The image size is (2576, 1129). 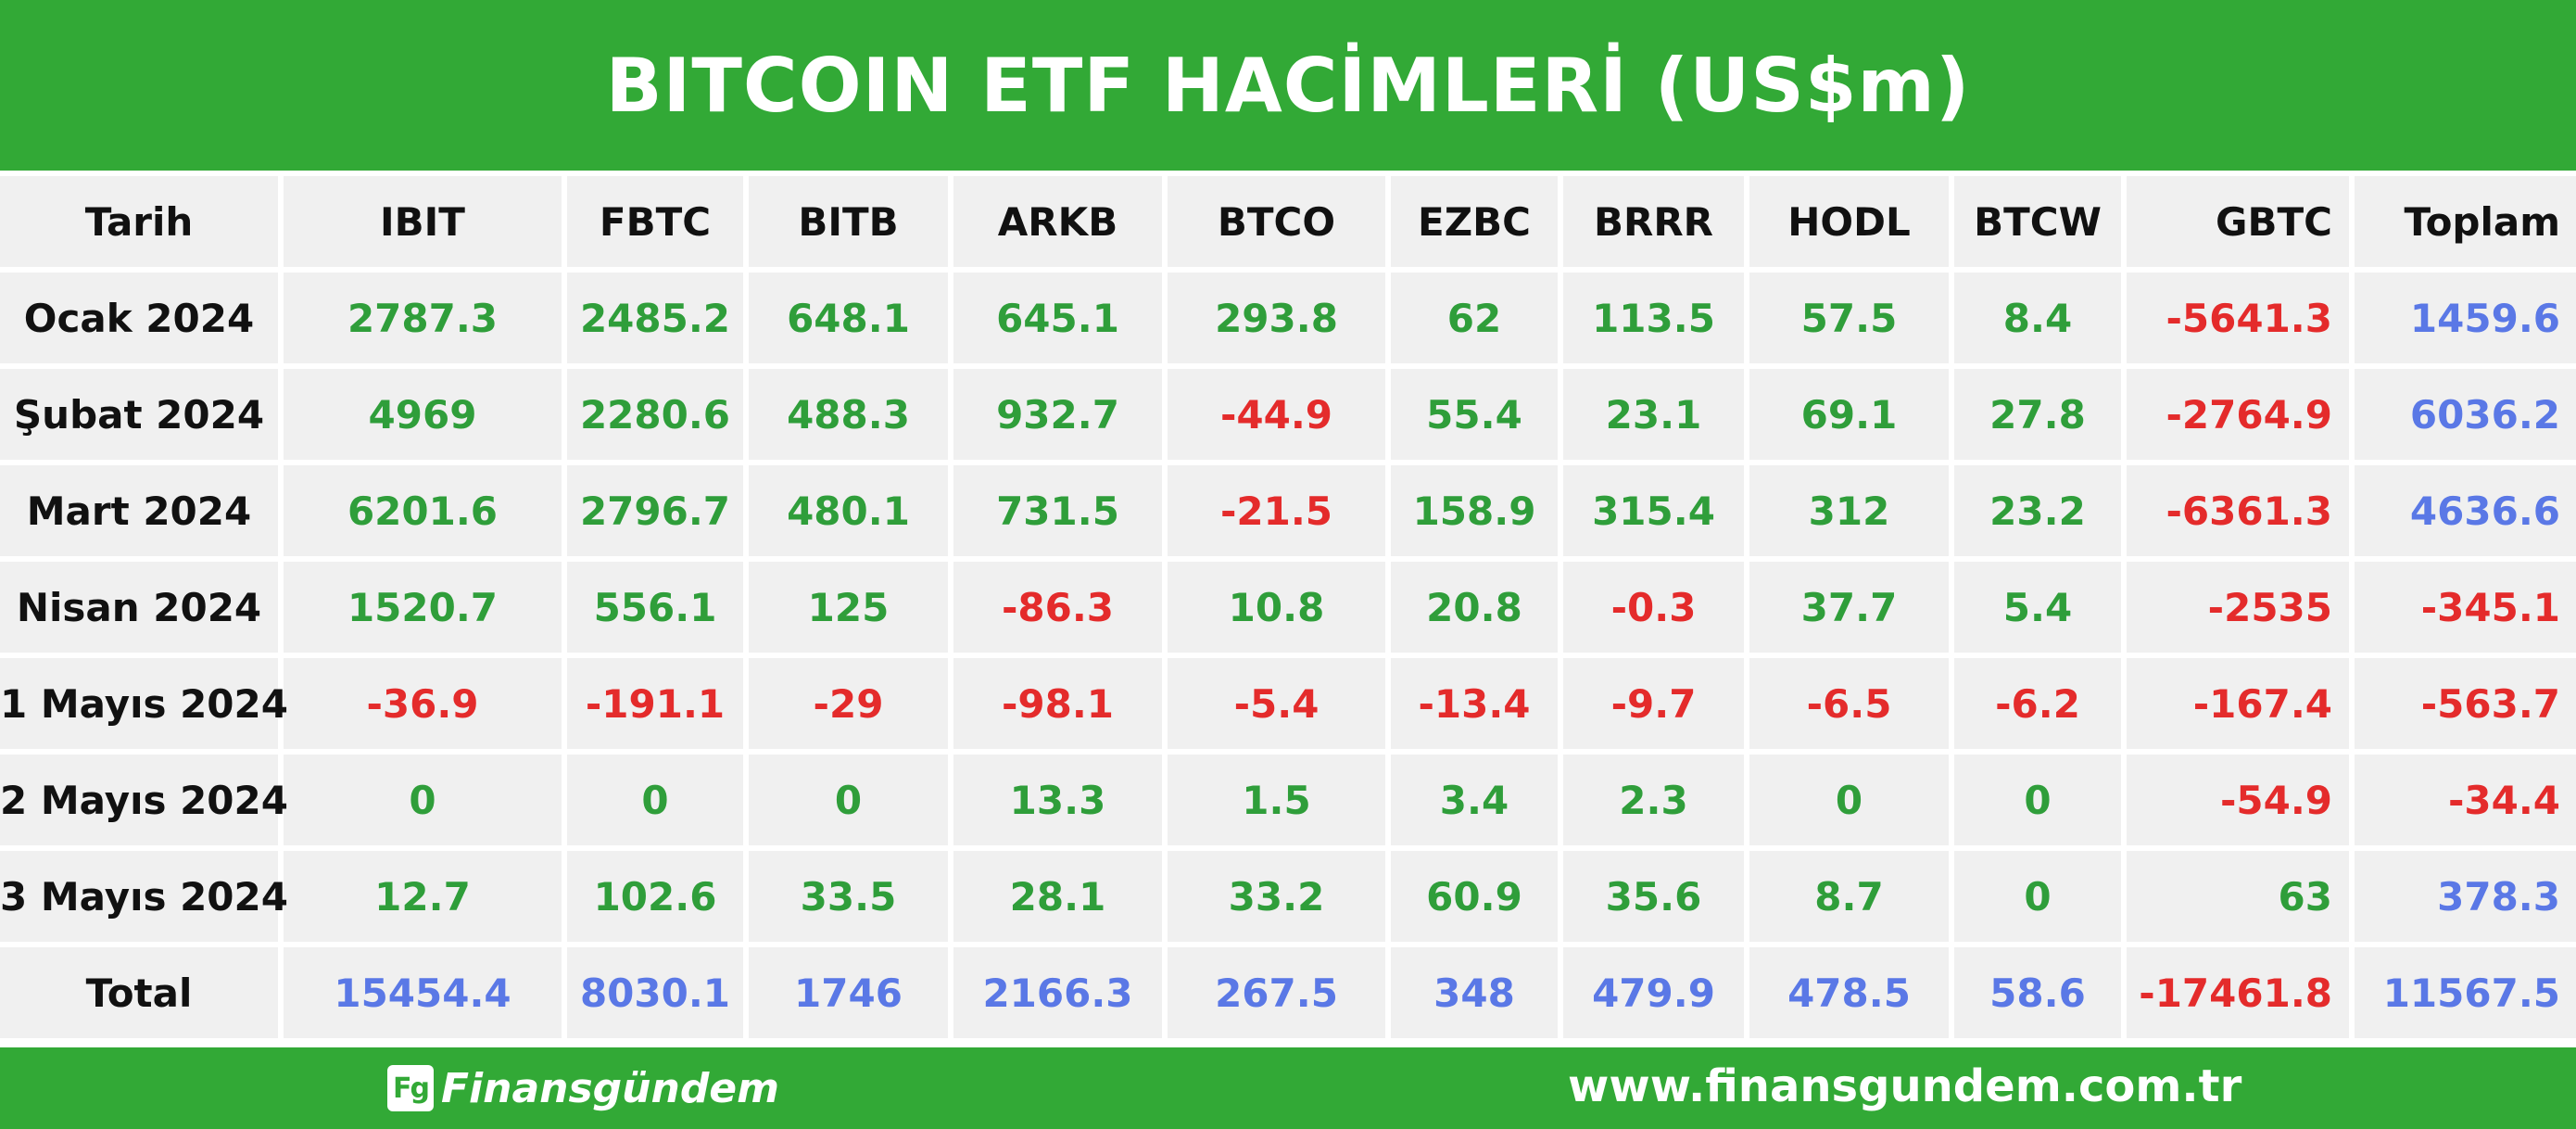 I want to click on value-cell: -6.5, so click(x=1849, y=703).